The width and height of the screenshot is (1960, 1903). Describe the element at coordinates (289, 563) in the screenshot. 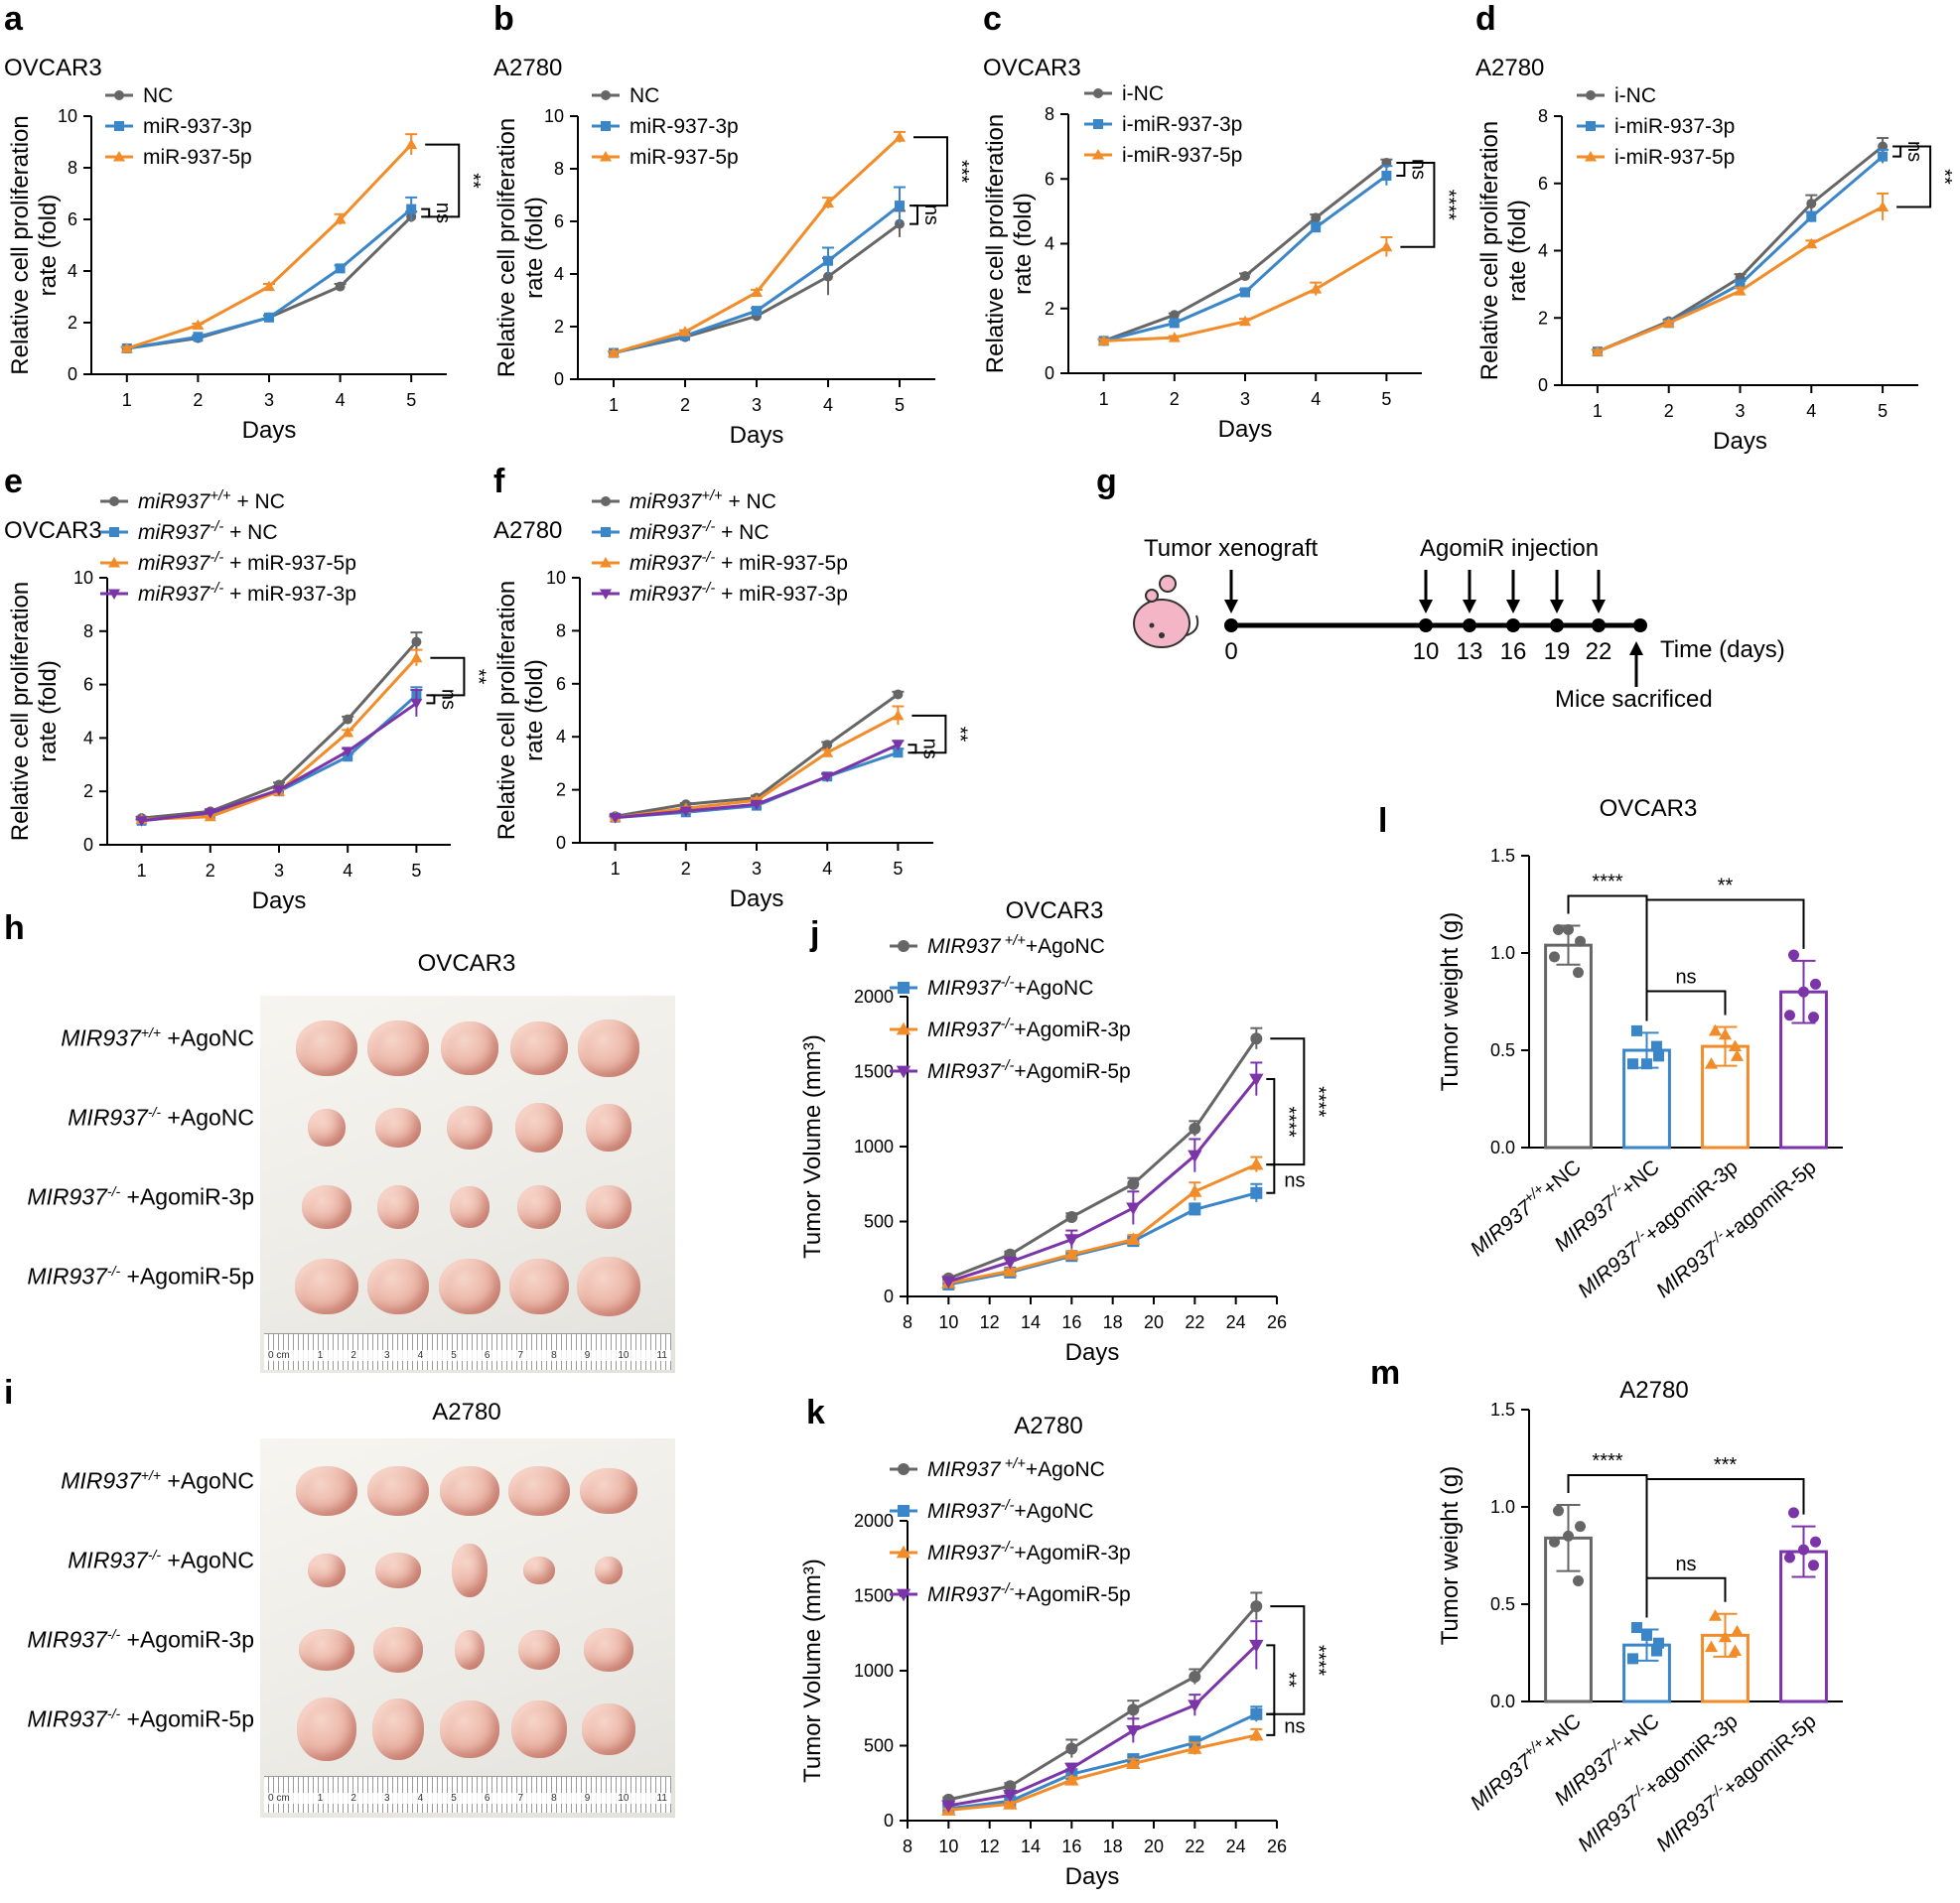

I see `legend-label-rest: + miR-937-5p` at that location.